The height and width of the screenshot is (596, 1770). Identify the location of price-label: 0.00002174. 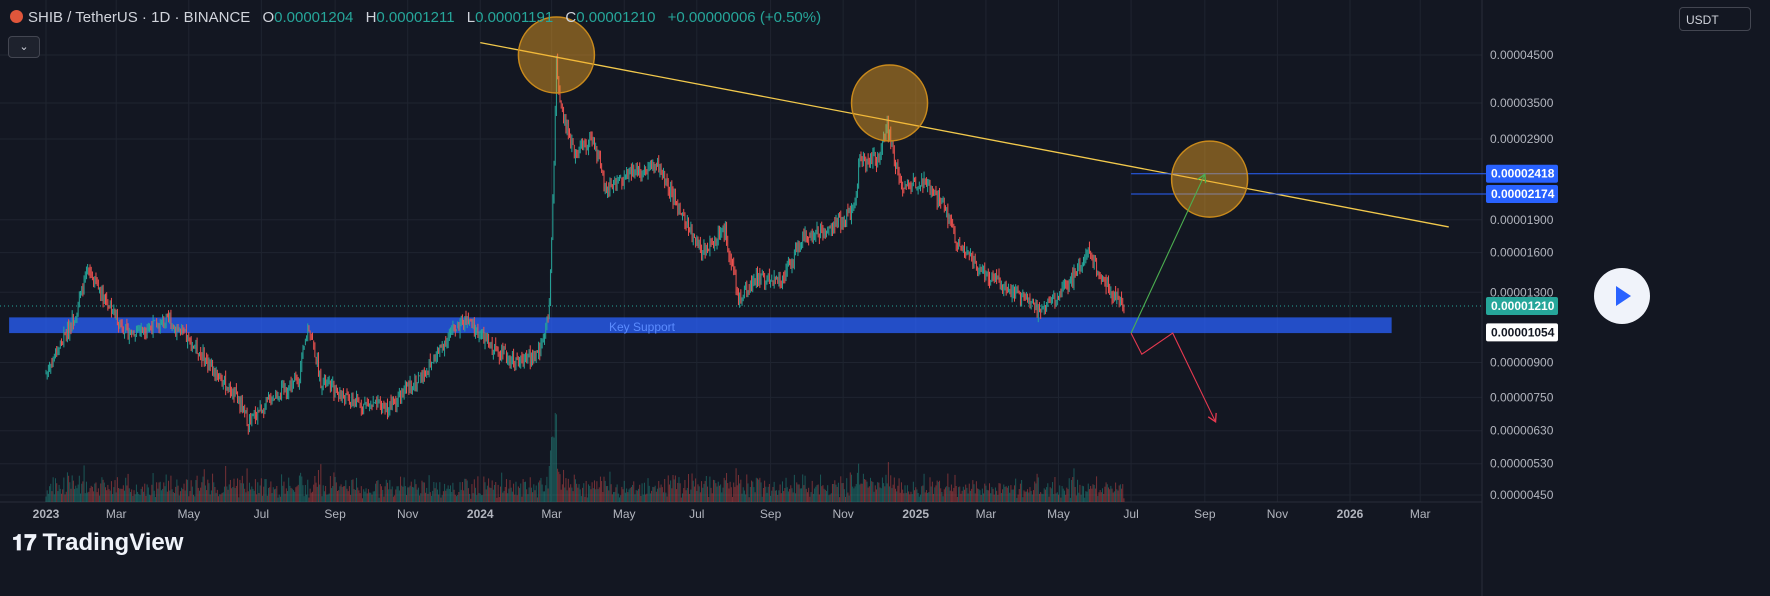
(1523, 194).